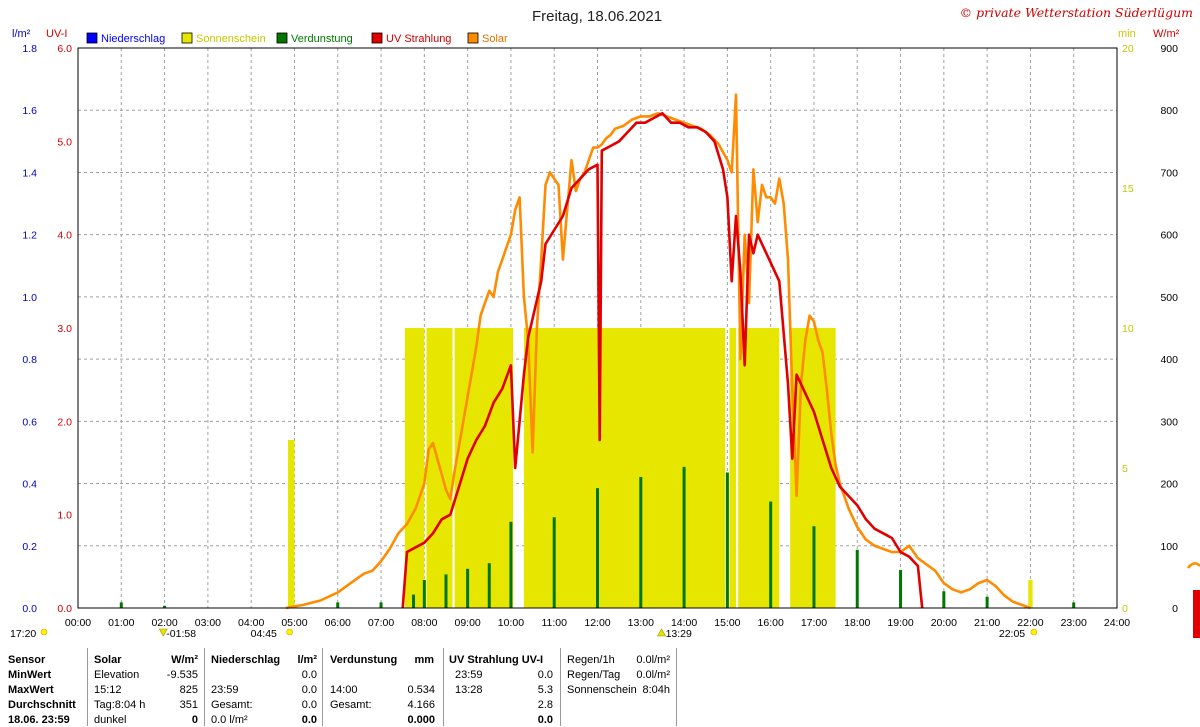 The width and height of the screenshot is (1200, 727). Describe the element at coordinates (229, 720) in the screenshot. I see `niederschlag-label: 0.0 l/m²` at that location.